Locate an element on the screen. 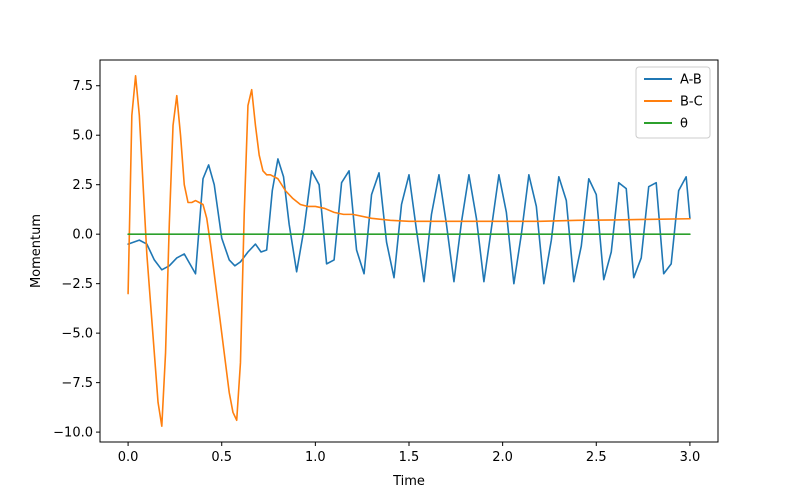  y-tick-label: 0.0 is located at coordinates (82, 235).